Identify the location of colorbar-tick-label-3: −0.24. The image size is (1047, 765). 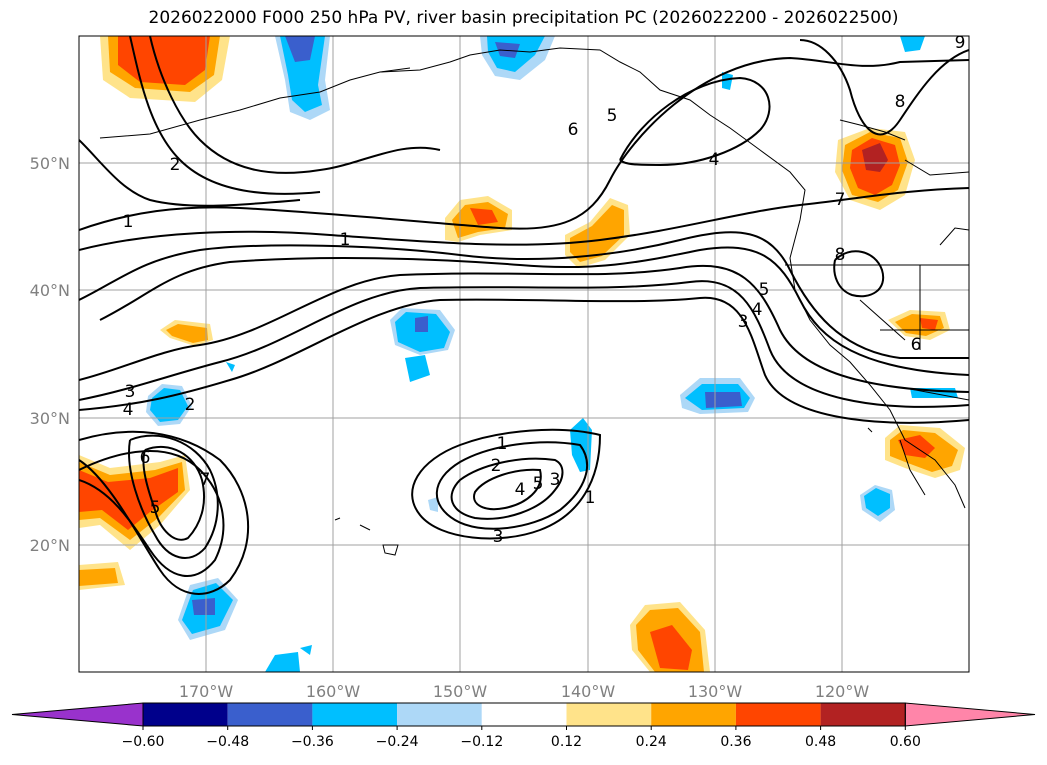
(397, 742).